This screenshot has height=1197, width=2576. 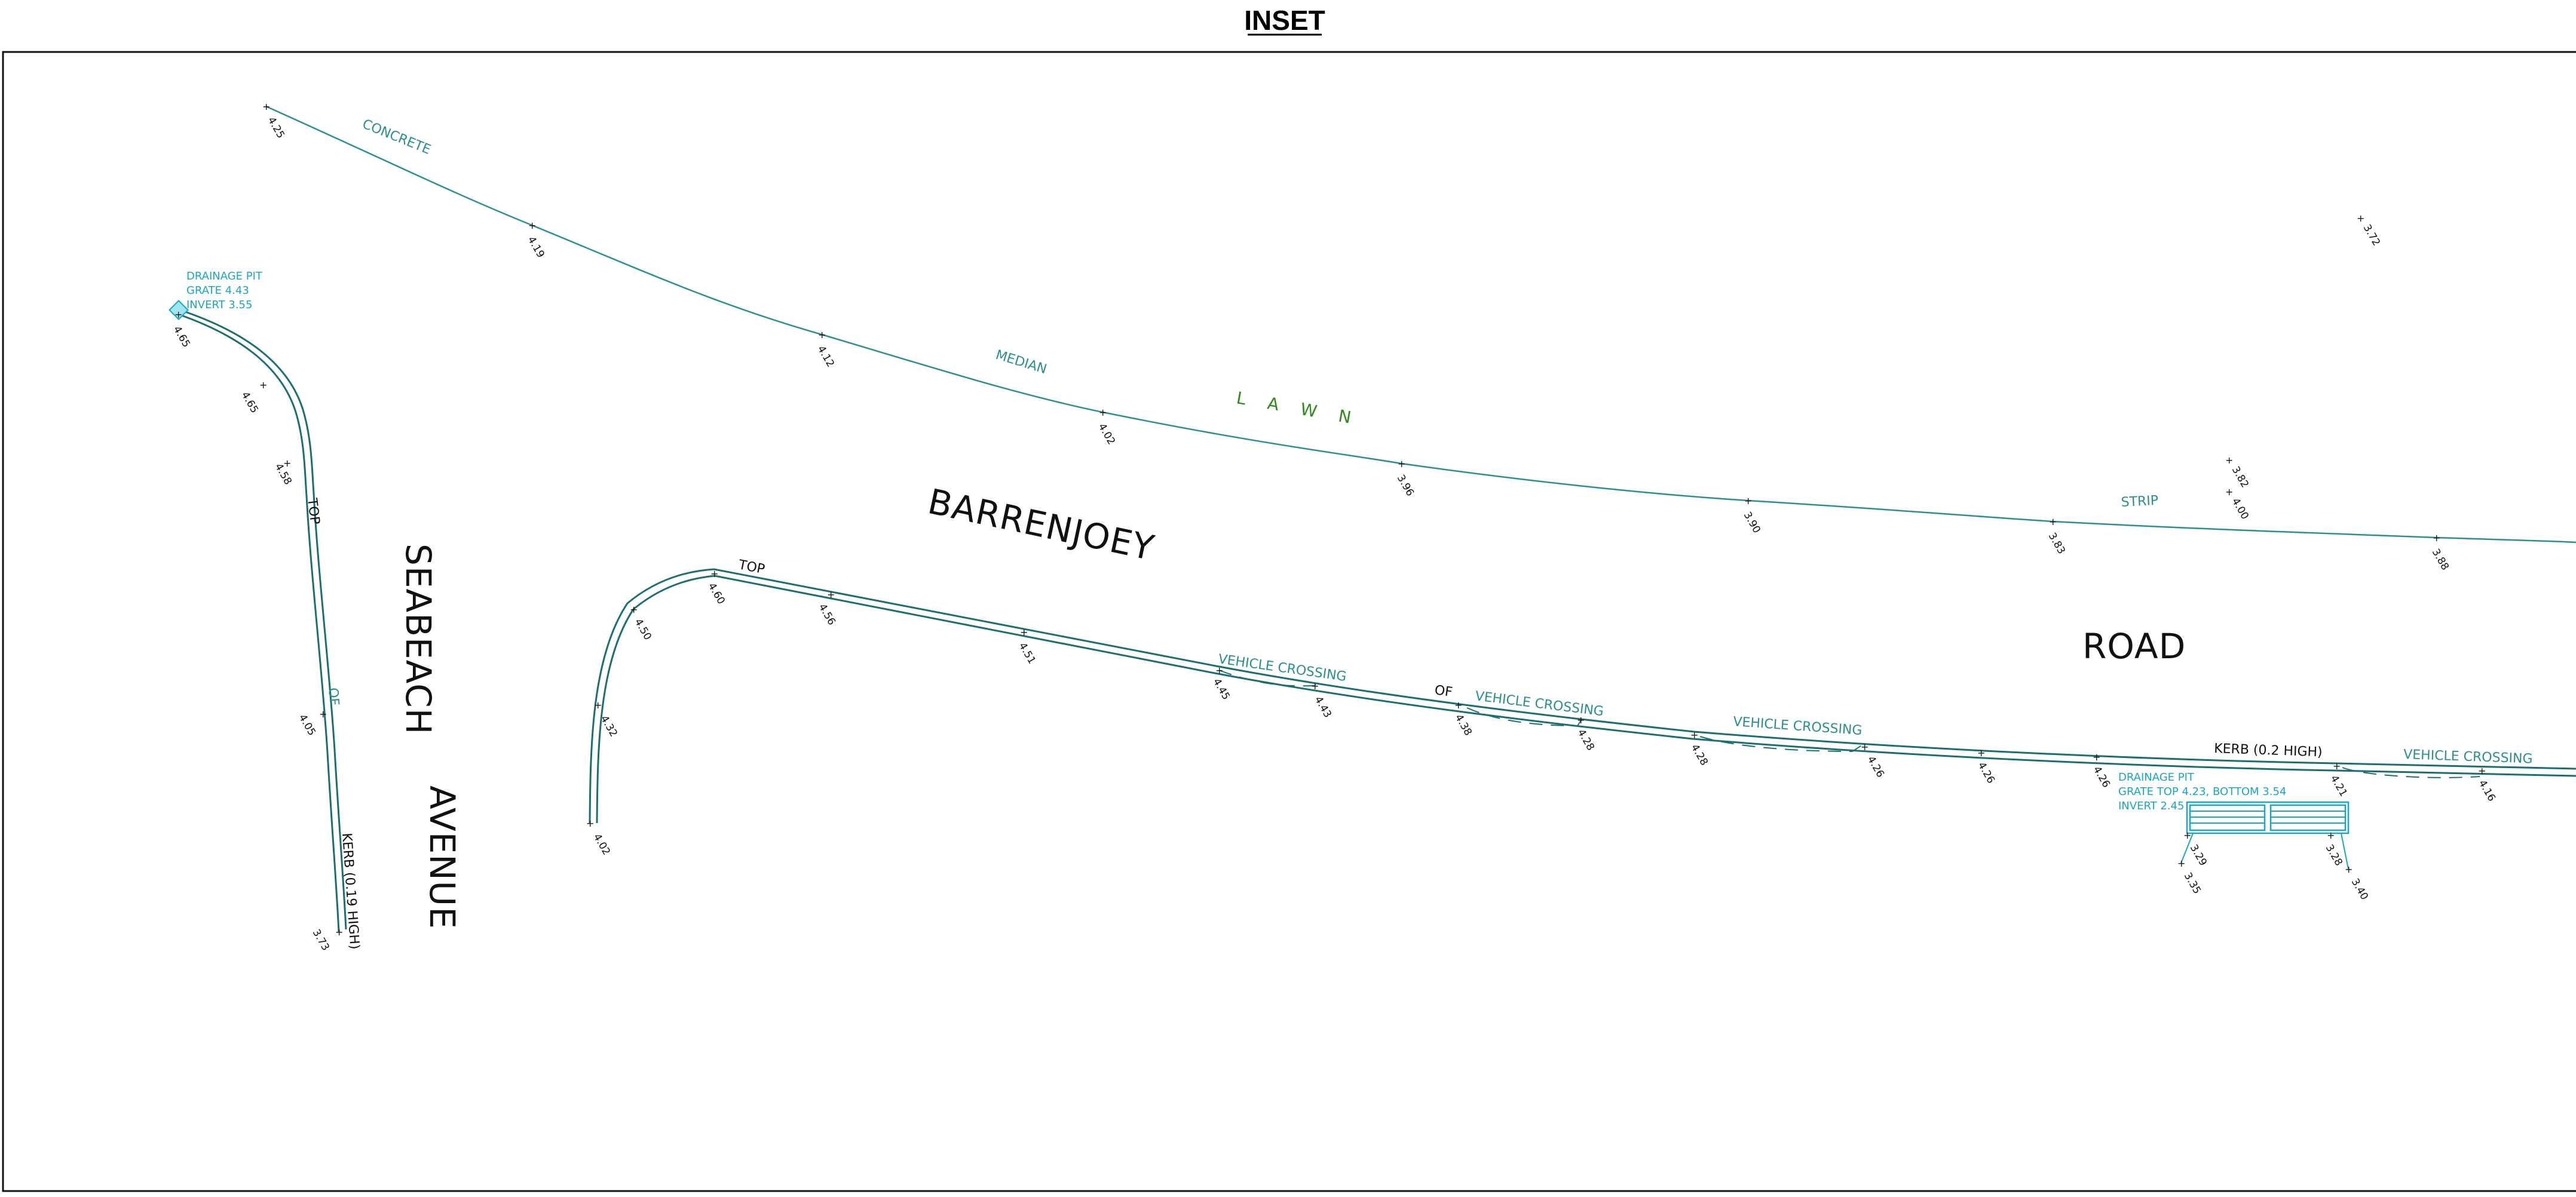 What do you see at coordinates (2156, 777) in the screenshot?
I see `pit-2-title: DRAINAGE PIT` at bounding box center [2156, 777].